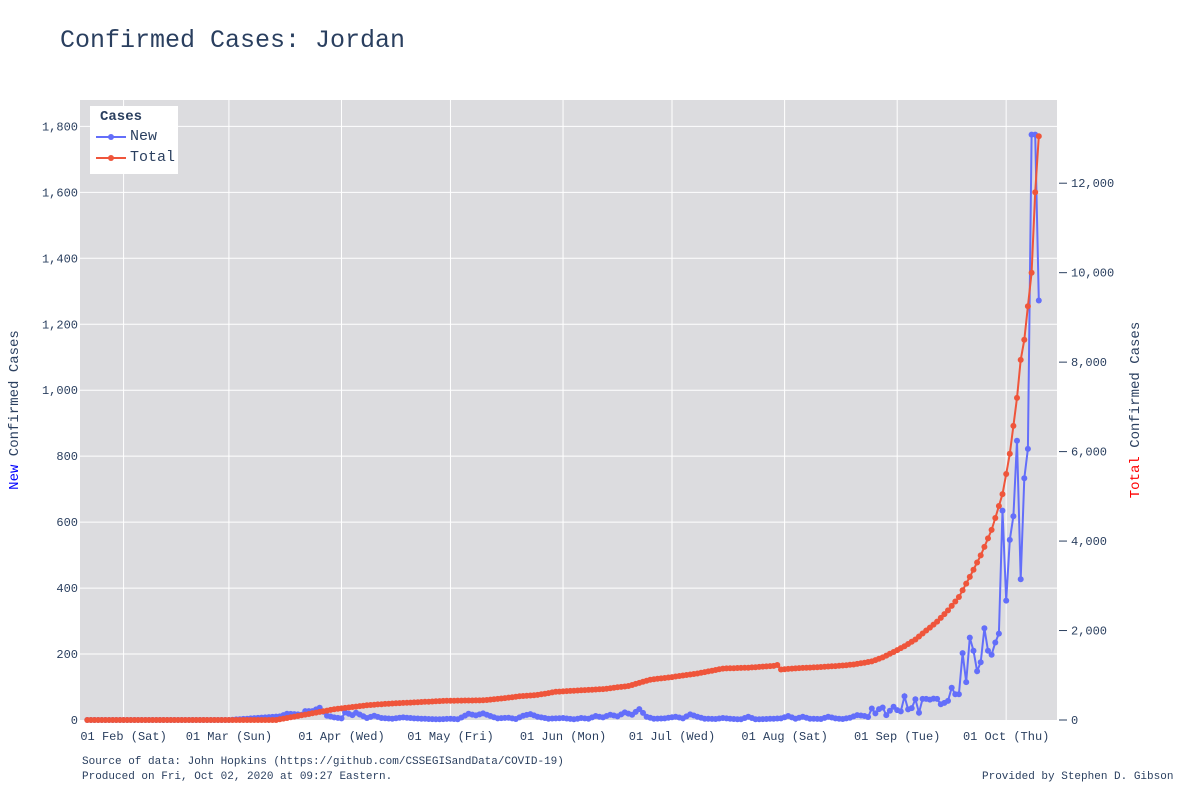 The width and height of the screenshot is (1200, 800). What do you see at coordinates (74, 721) in the screenshot?
I see `y-left-tick-label: 0` at bounding box center [74, 721].